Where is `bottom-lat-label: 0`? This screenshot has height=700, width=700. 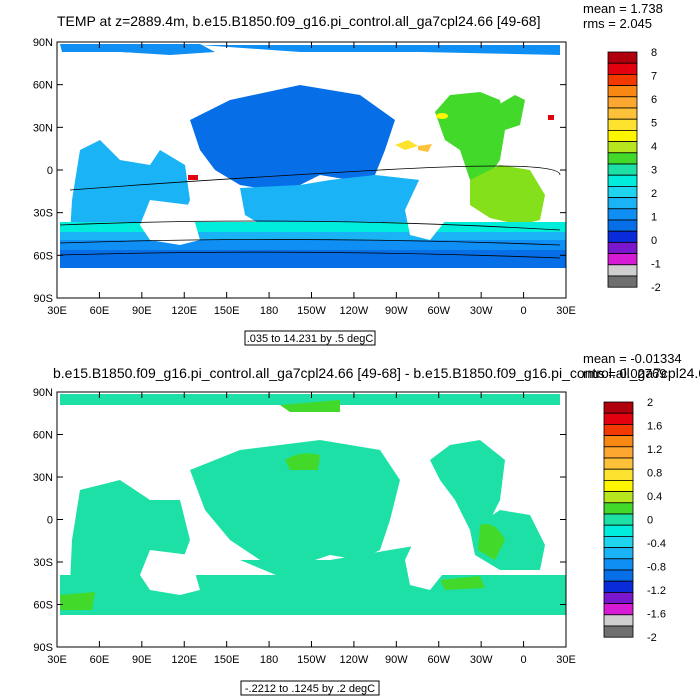
bottom-lat-label: 0 is located at coordinates (50, 521).